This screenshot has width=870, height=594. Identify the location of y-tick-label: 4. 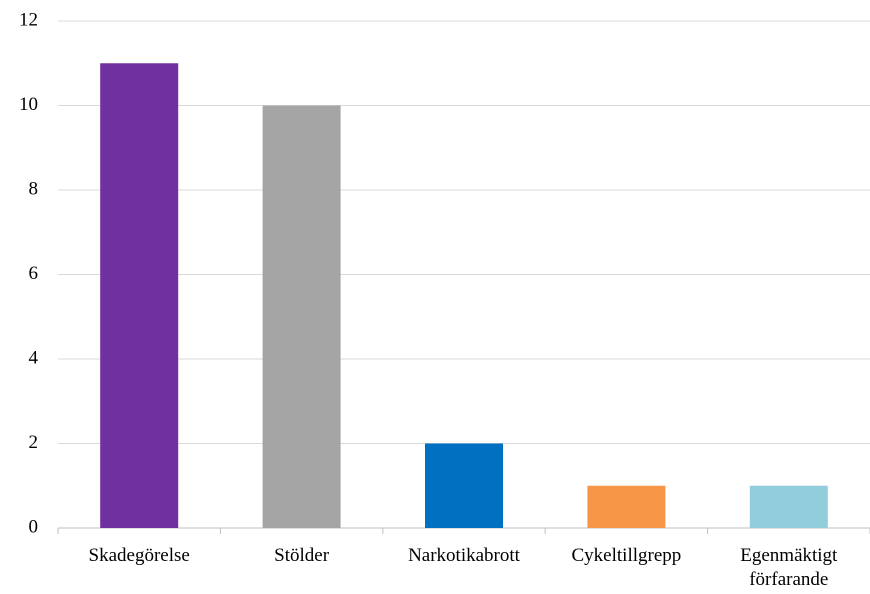
(34, 357).